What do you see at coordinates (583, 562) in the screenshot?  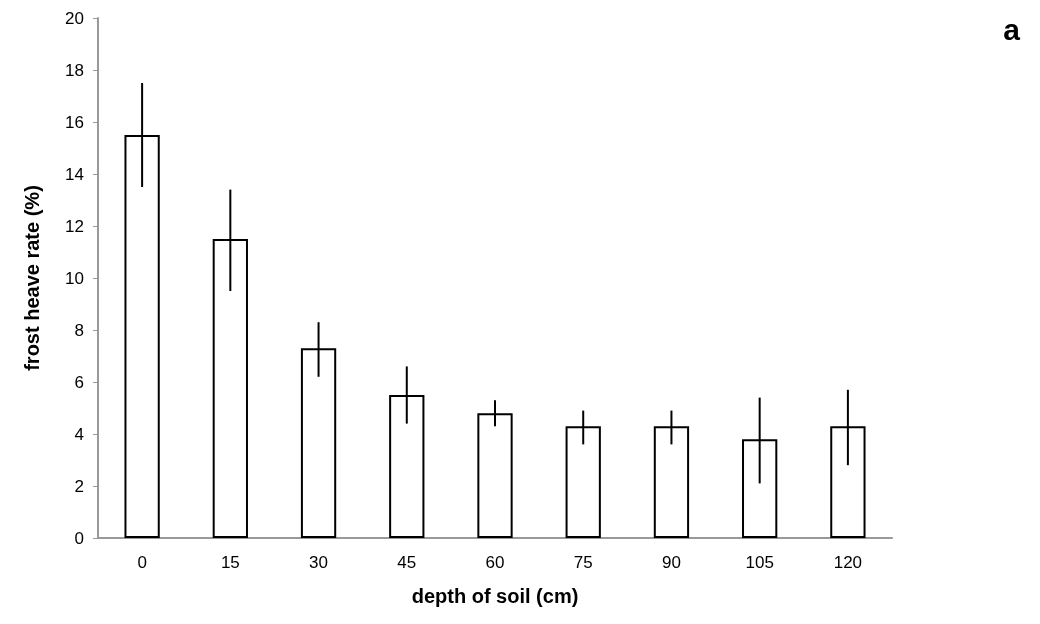 I see `x-tick-label: 75` at bounding box center [583, 562].